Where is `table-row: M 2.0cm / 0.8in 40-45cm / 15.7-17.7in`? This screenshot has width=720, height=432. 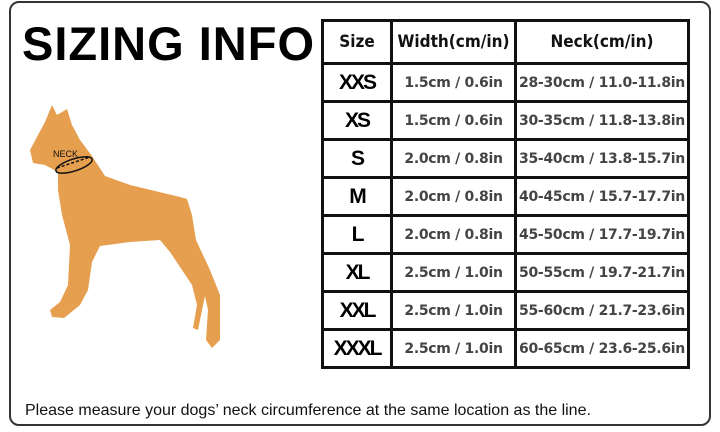 table-row: M 2.0cm / 0.8in 40-45cm / 15.7-17.7in is located at coordinates (505, 196).